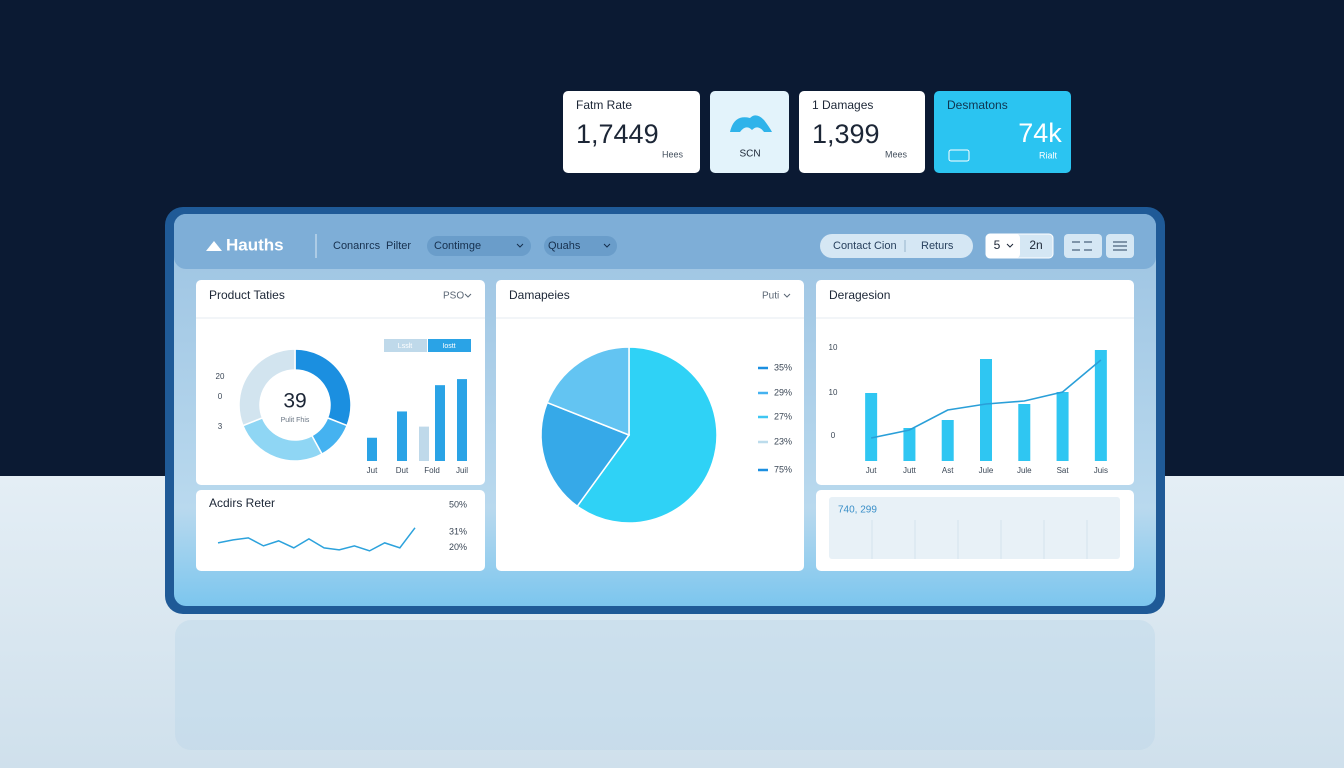 This screenshot has height=768, width=1344. I want to click on panel-filter: PSO, so click(453, 296).